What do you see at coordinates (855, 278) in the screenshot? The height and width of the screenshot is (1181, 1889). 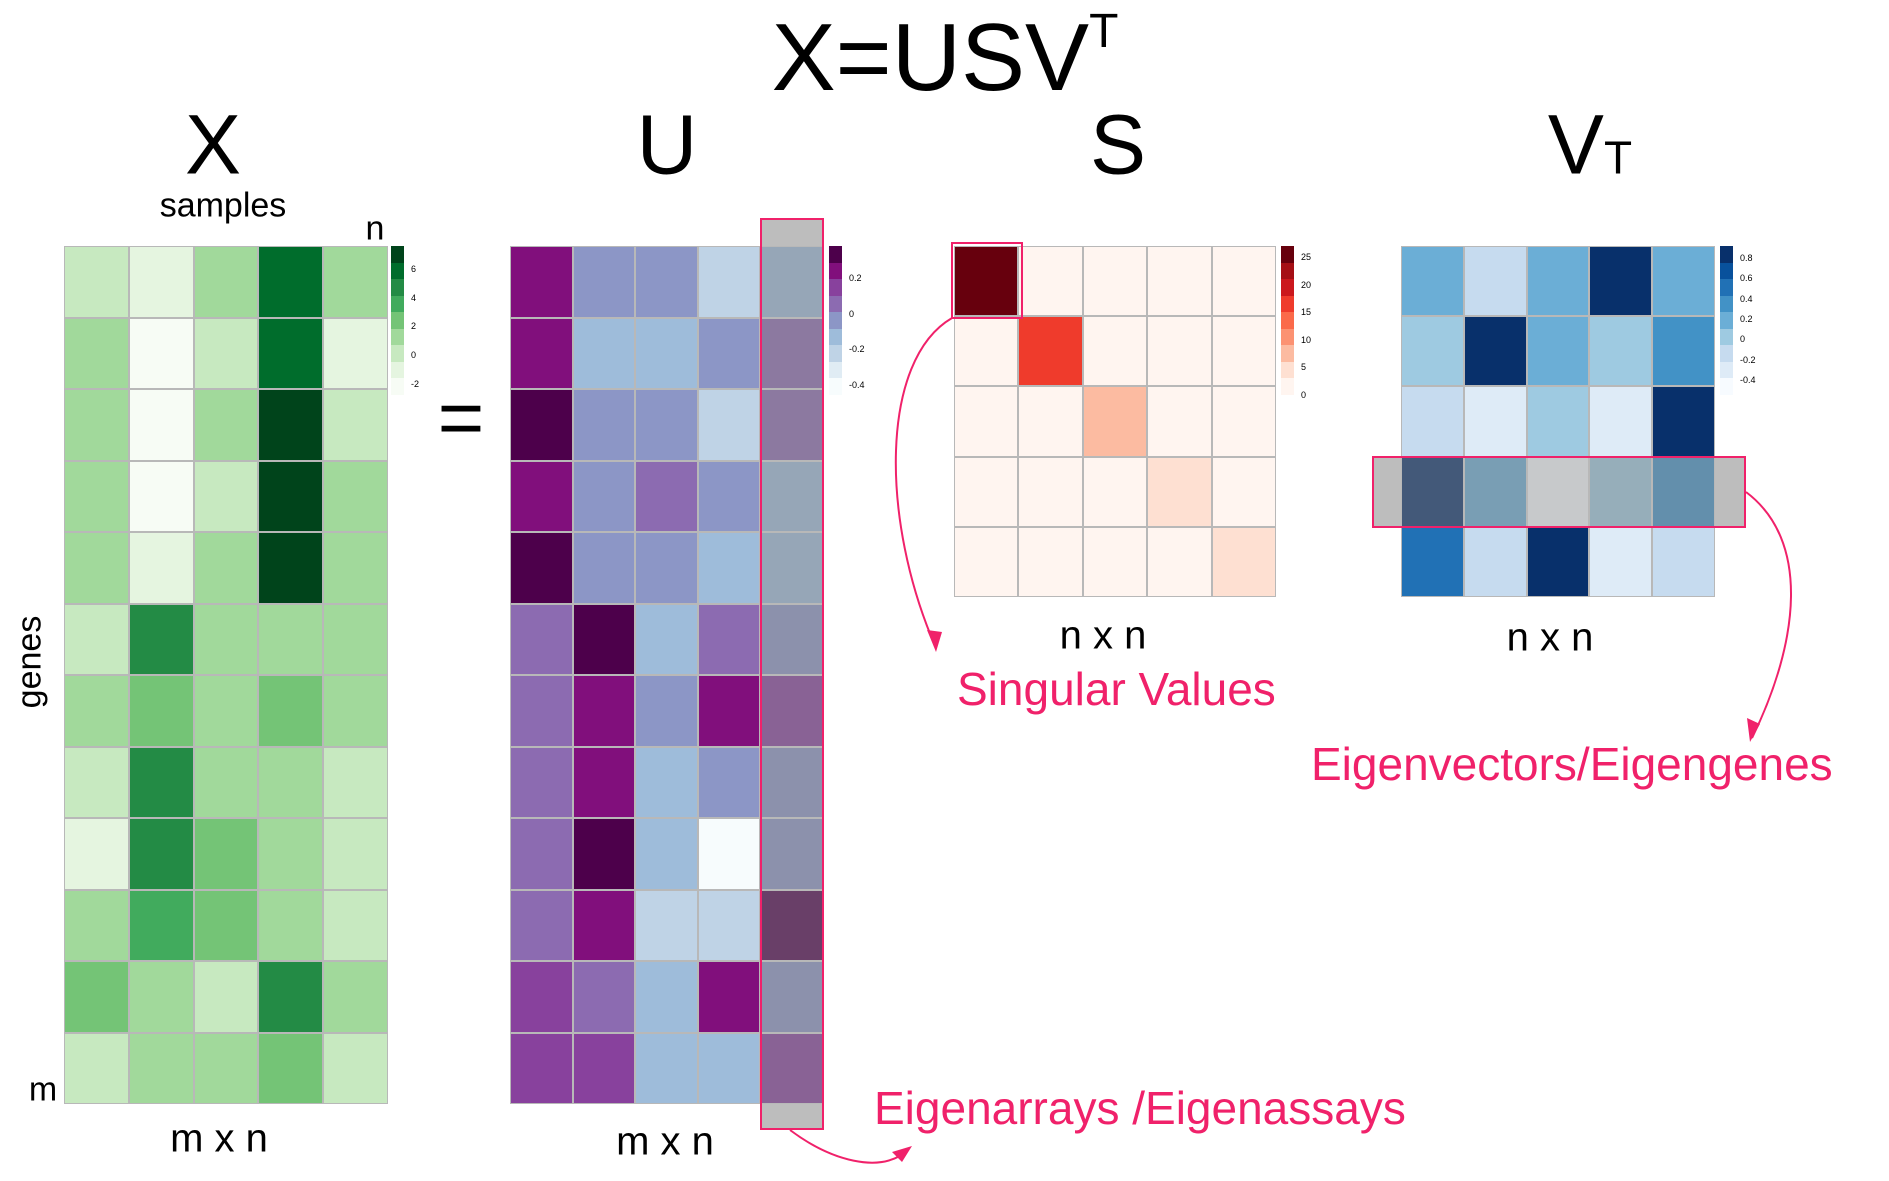 I see `legend-tick-label: 0.2` at bounding box center [855, 278].